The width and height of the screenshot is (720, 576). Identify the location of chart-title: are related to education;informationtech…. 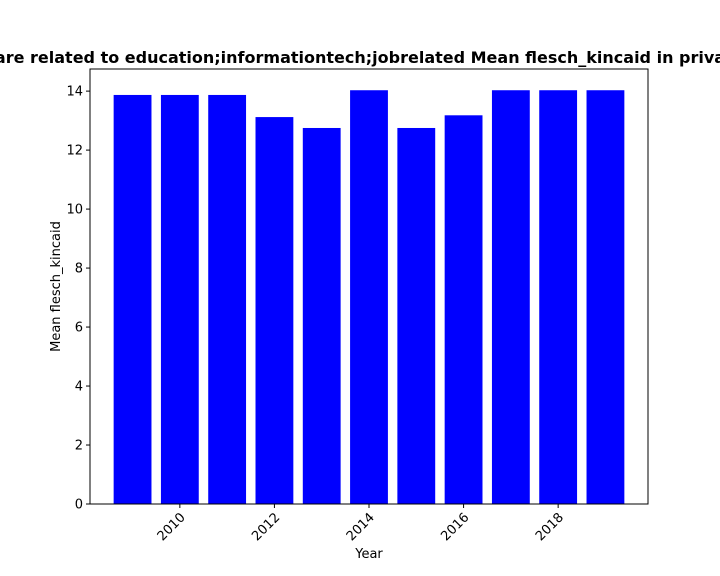
(360, 57).